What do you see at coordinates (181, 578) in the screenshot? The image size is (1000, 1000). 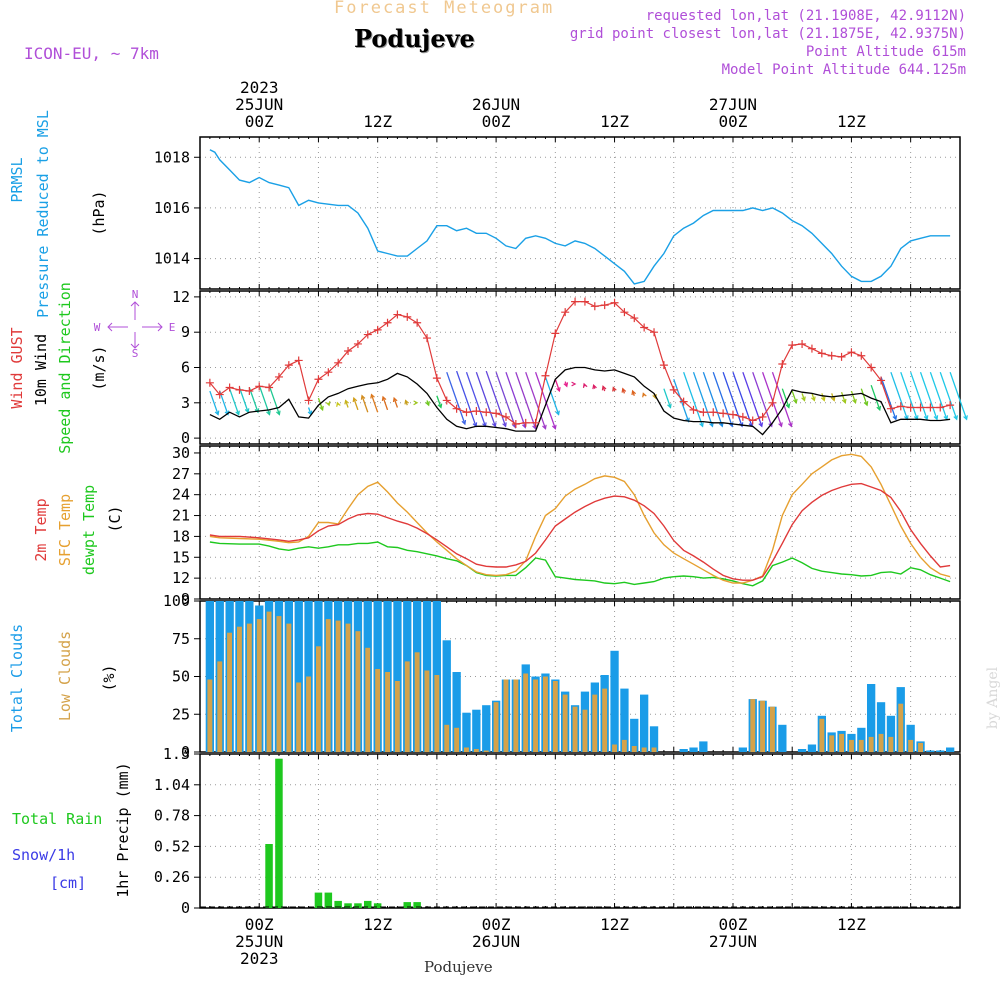 I see `y-tick-label: 12` at bounding box center [181, 578].